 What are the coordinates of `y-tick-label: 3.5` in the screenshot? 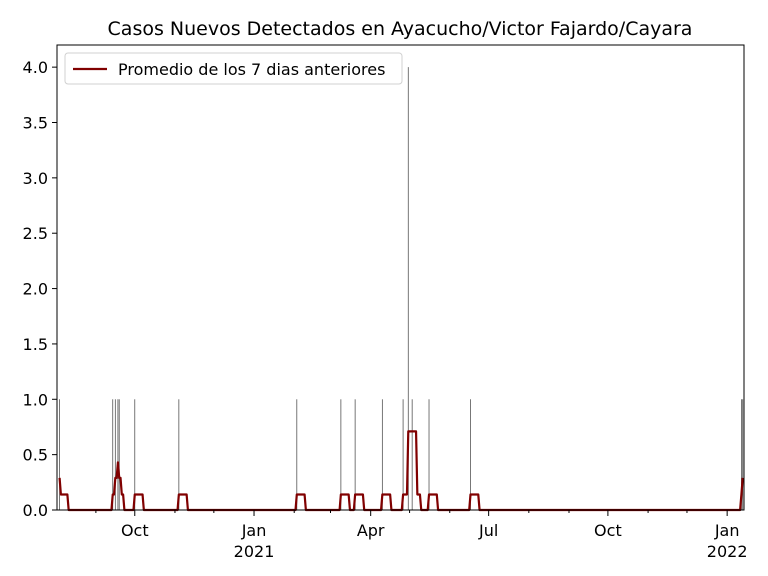 It's located at (35, 123).